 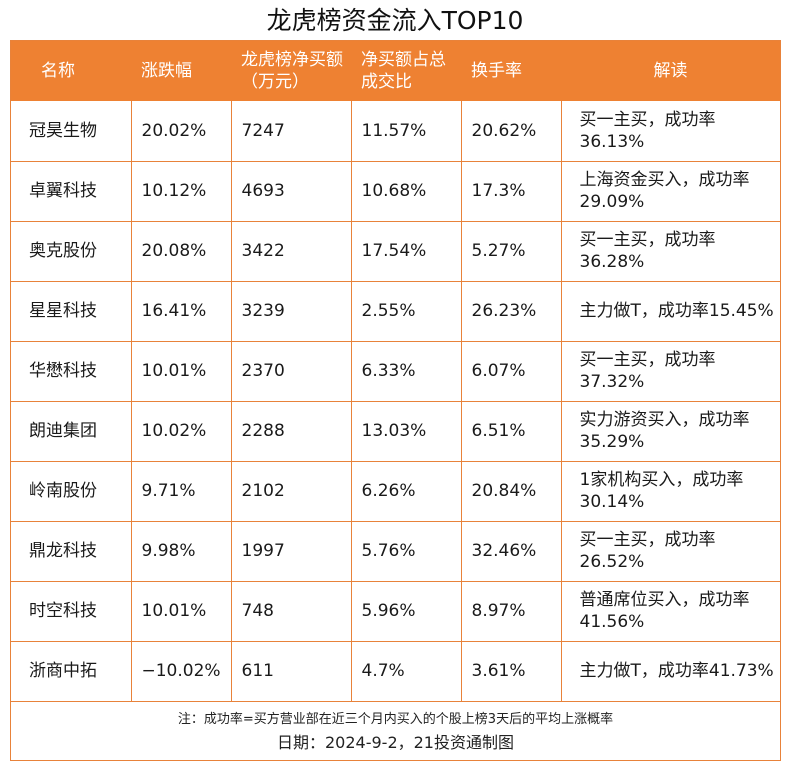 What do you see at coordinates (511, 491) in the screenshot?
I see `turnover-rate: 20.84%` at bounding box center [511, 491].